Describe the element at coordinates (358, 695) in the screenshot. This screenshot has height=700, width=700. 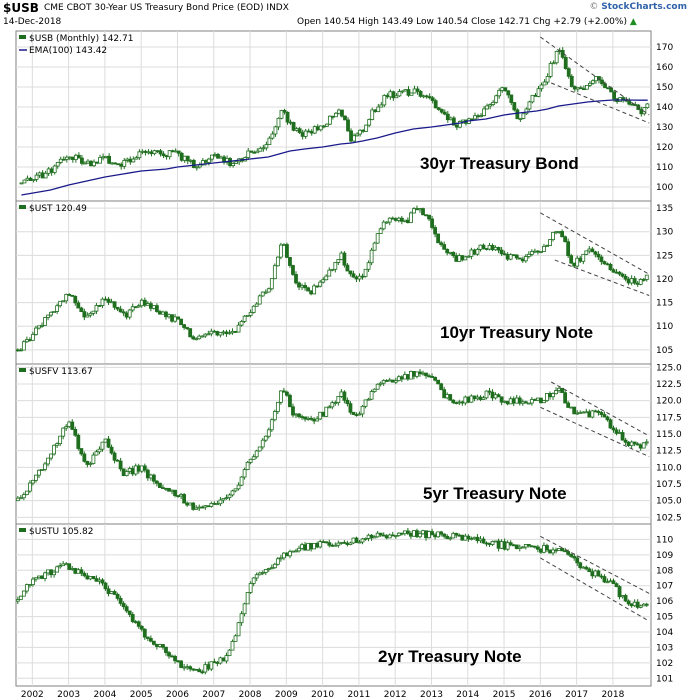
I see `x-tick-label: 2011` at that location.